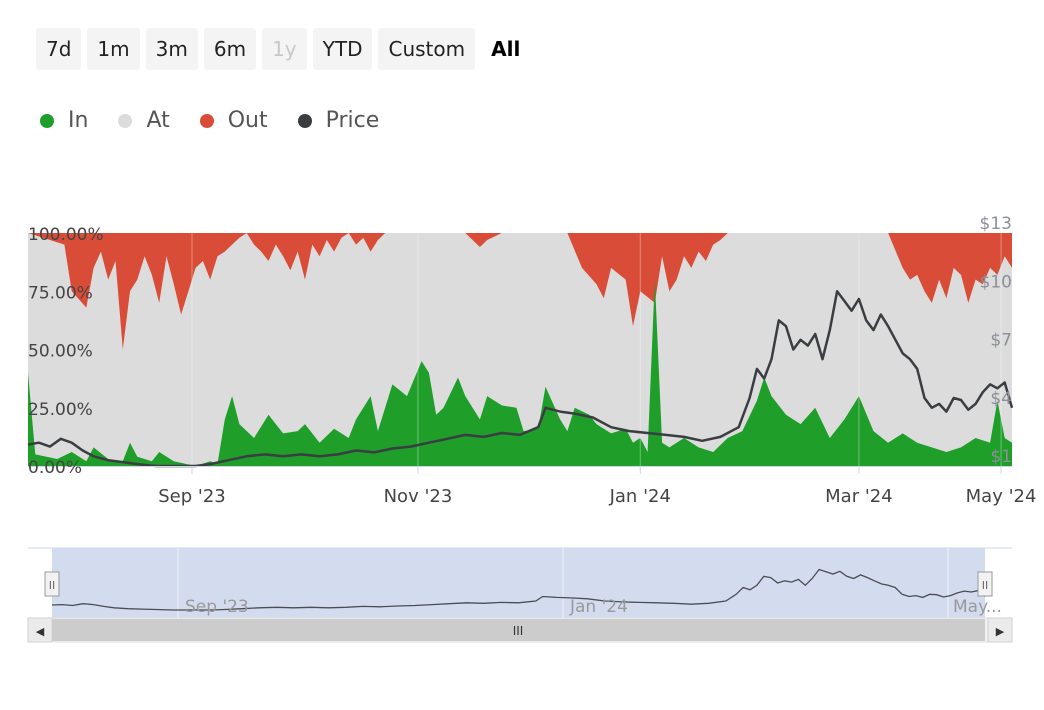 Image resolution: width=1044 pixels, height=710 pixels. I want to click on range-button-1y: 1y, so click(284, 49).